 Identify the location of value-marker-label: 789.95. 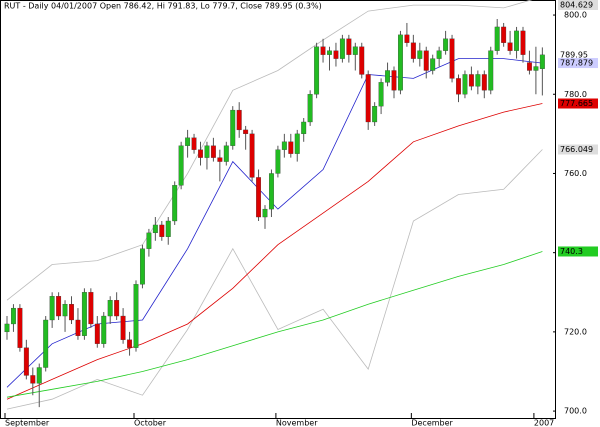
(574, 54).